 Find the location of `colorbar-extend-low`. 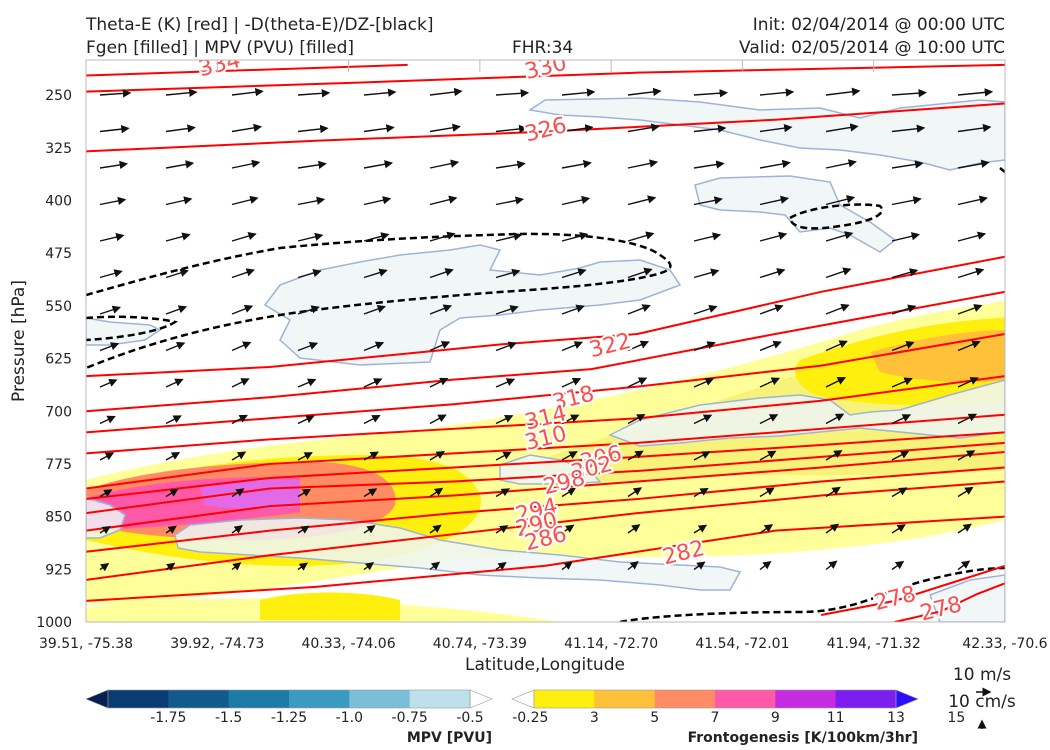

colorbar-extend-low is located at coordinates (97, 699).